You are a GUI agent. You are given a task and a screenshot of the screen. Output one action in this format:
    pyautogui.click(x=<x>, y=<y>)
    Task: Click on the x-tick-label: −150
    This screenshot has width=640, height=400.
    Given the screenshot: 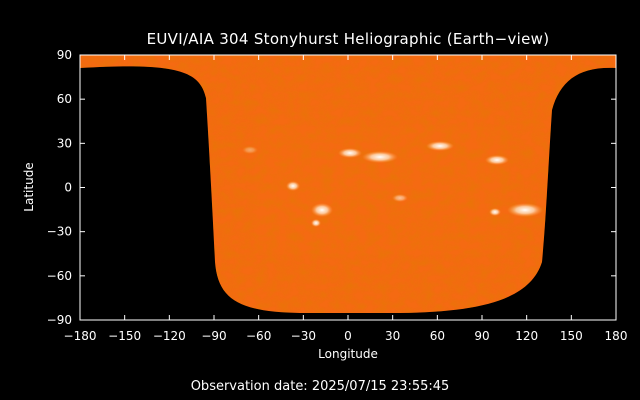 What is the action you would take?
    pyautogui.click(x=124, y=336)
    